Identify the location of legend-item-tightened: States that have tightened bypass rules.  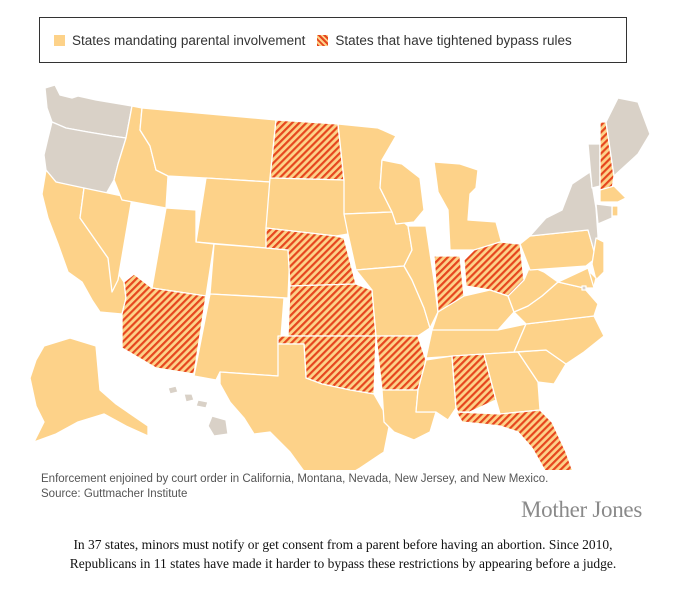
(444, 40).